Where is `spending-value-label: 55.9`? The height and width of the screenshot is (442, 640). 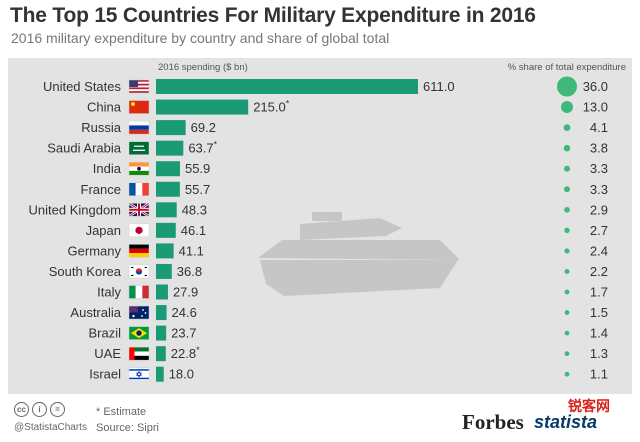
spending-value-label: 55.9 is located at coordinates (197, 168).